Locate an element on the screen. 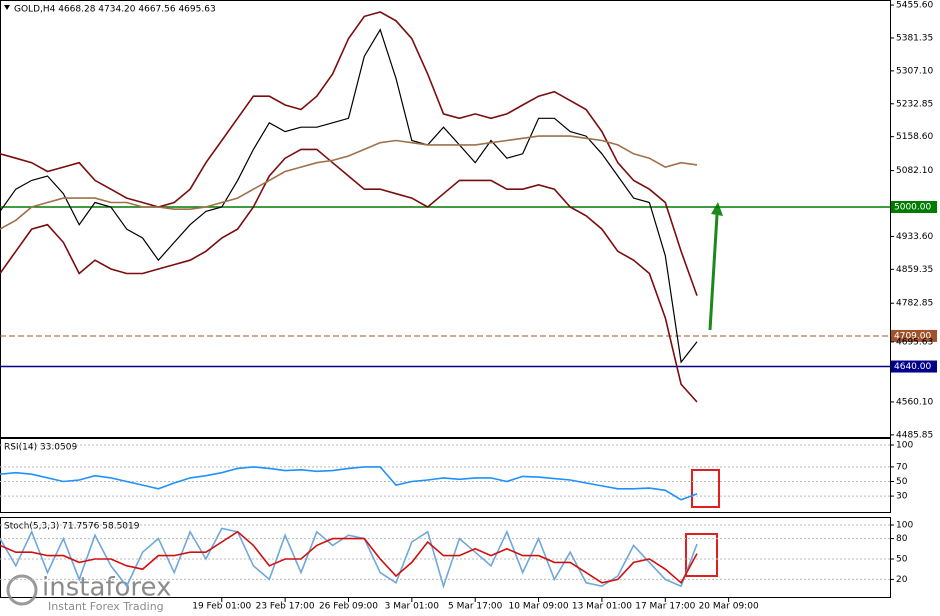 The image size is (940, 616). y-tick-label: 4933.60 is located at coordinates (914, 237).